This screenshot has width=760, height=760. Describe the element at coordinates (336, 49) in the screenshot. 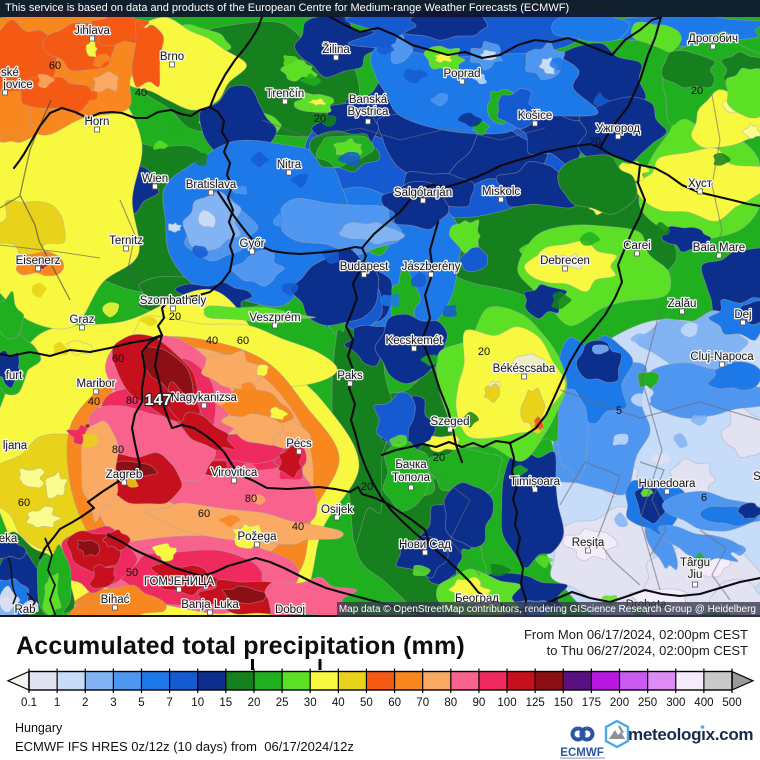

I see `svg-text: Žilina` at that location.